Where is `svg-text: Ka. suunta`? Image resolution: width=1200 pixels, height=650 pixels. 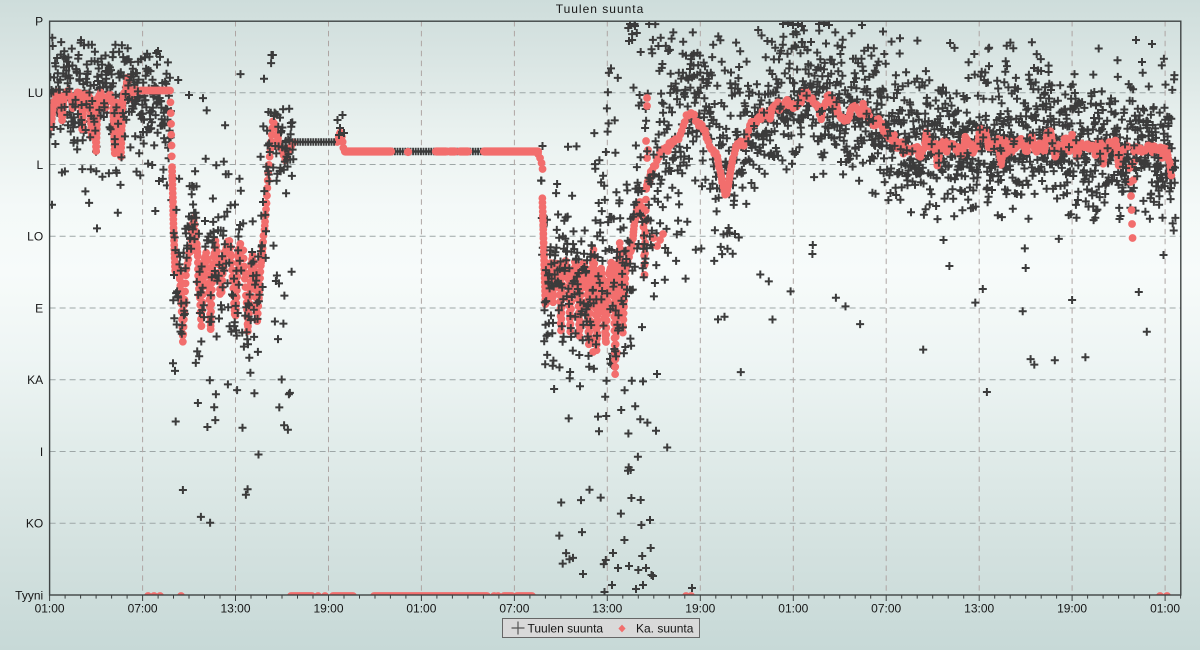
svg-text: Ka. suunta is located at coordinates (665, 629).